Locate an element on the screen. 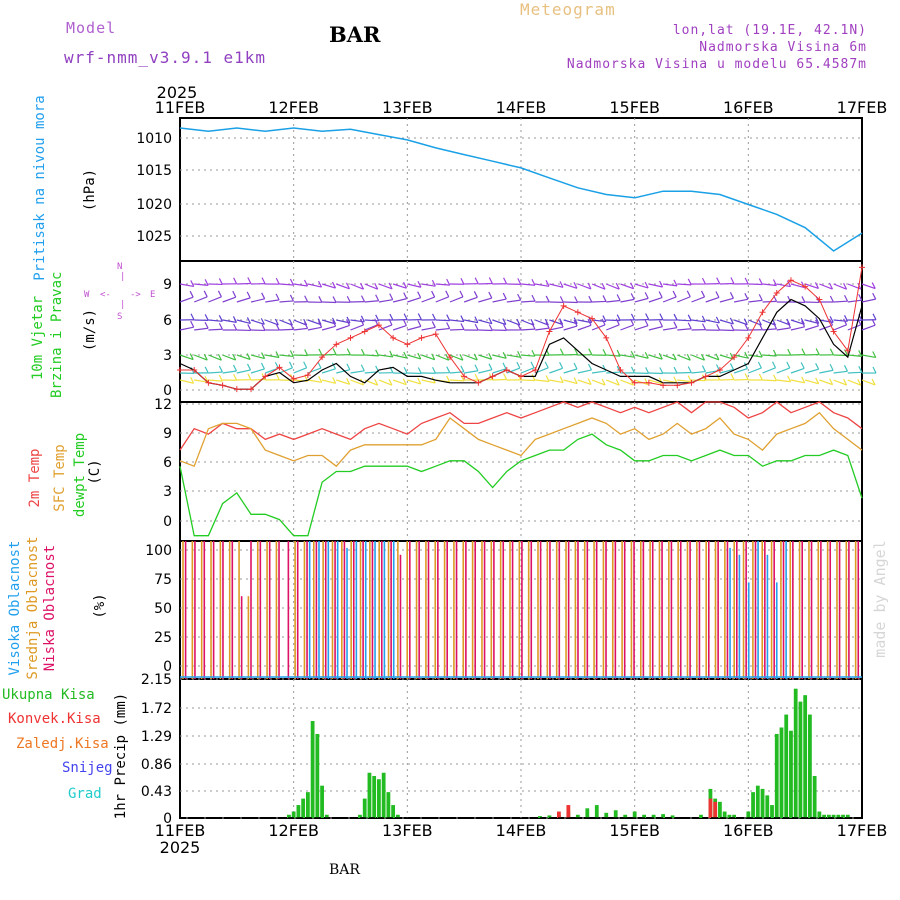 The image size is (900, 900). temp-2m-line is located at coordinates (521, 426).